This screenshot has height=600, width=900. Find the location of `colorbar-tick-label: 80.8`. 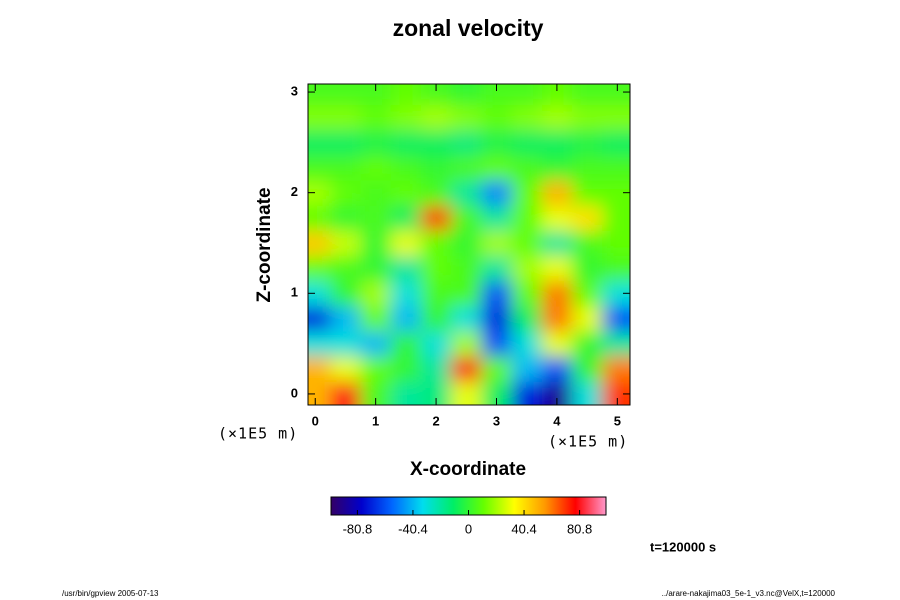

colorbar-tick-label: 80.8 is located at coordinates (579, 528).